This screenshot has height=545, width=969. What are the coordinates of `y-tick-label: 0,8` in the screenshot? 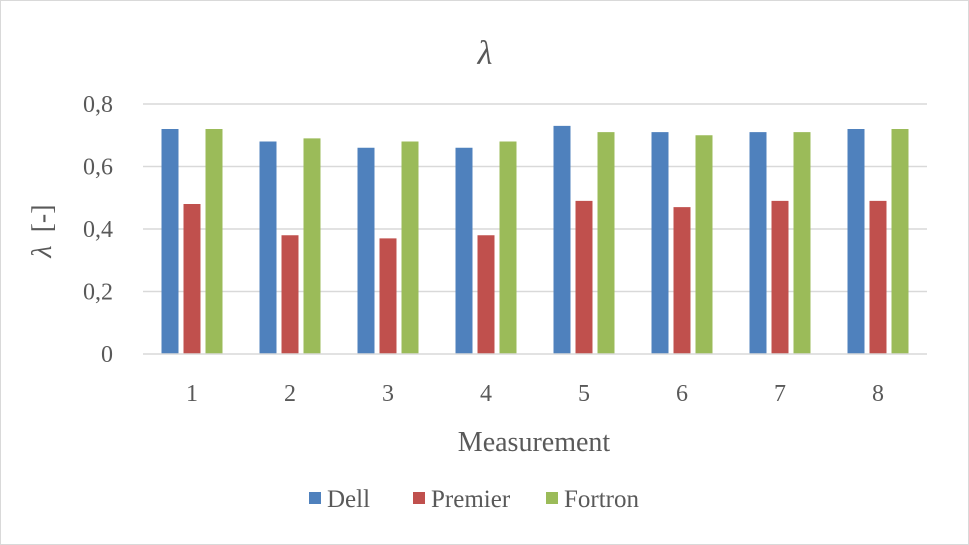 It's located at (98, 105).